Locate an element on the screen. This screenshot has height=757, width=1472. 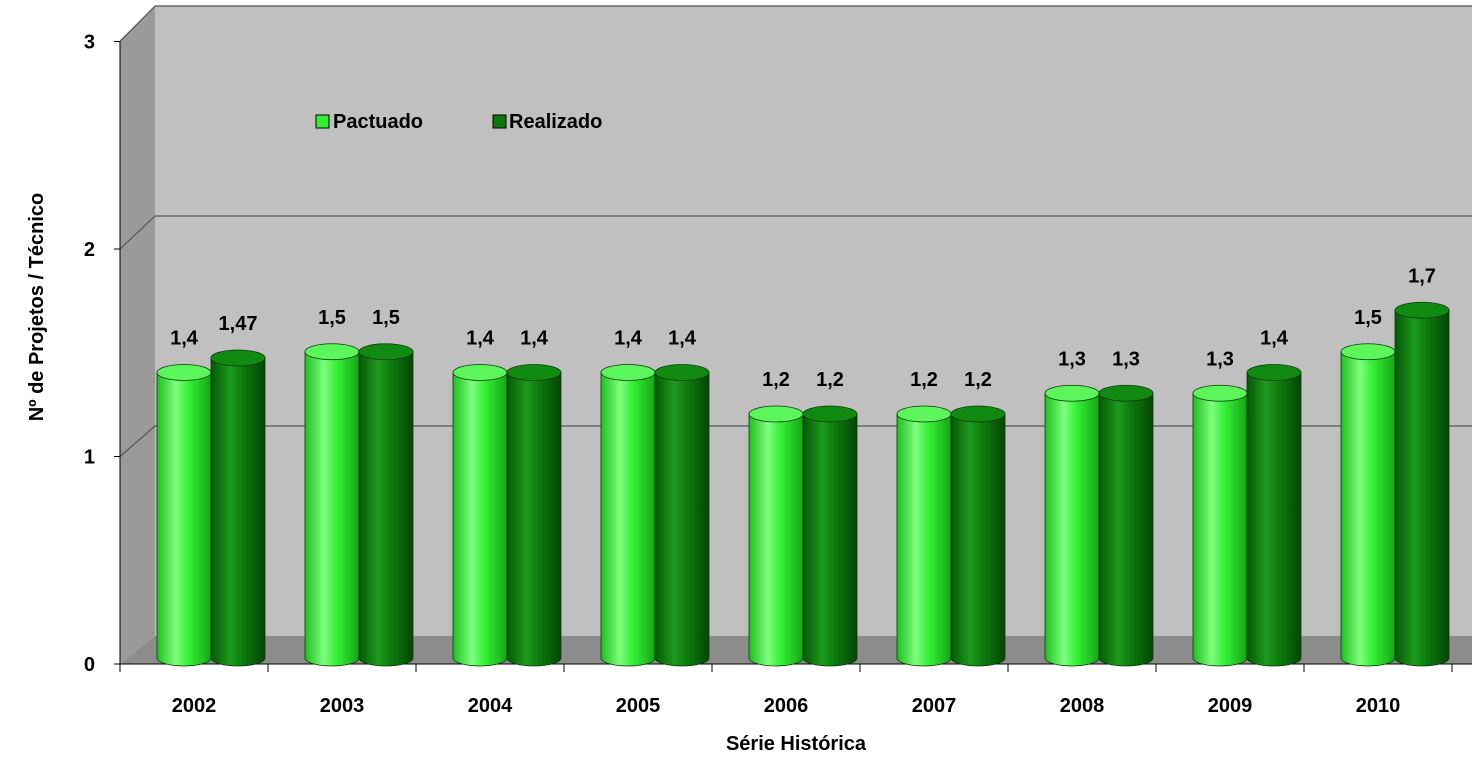
x-tick-label: 2002 is located at coordinates (194, 706).